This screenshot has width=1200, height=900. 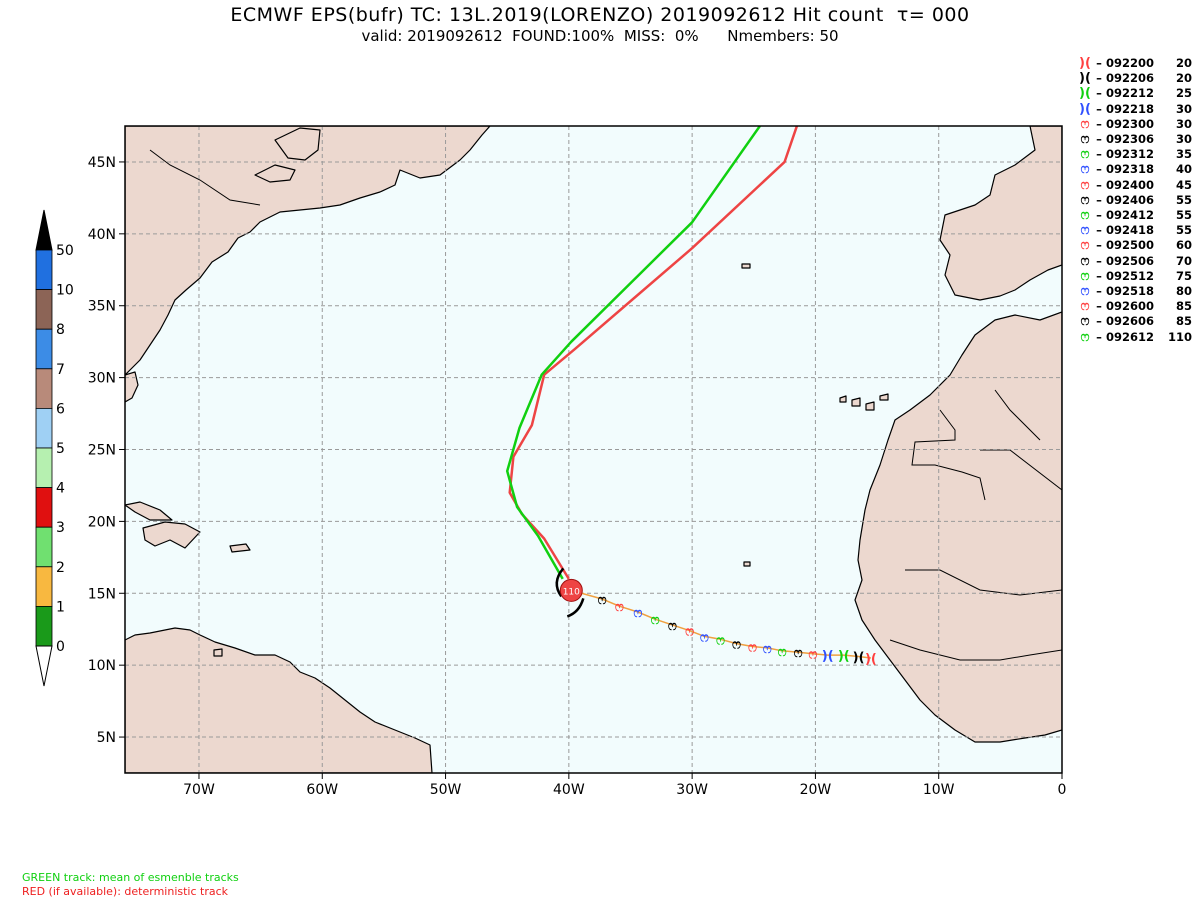 I want to click on puerto-rico-land, so click(x=240, y=548).